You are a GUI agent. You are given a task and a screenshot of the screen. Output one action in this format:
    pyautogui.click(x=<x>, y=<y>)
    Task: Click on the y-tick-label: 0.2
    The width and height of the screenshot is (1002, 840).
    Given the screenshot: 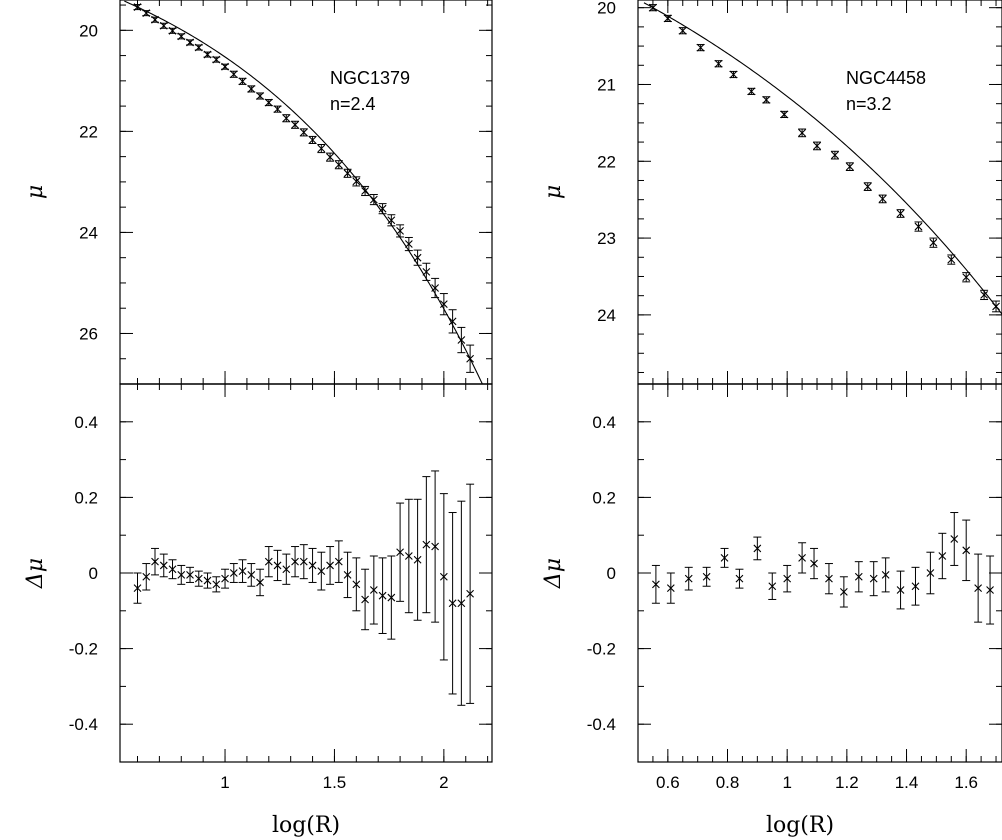 What is the action you would take?
    pyautogui.click(x=604, y=497)
    